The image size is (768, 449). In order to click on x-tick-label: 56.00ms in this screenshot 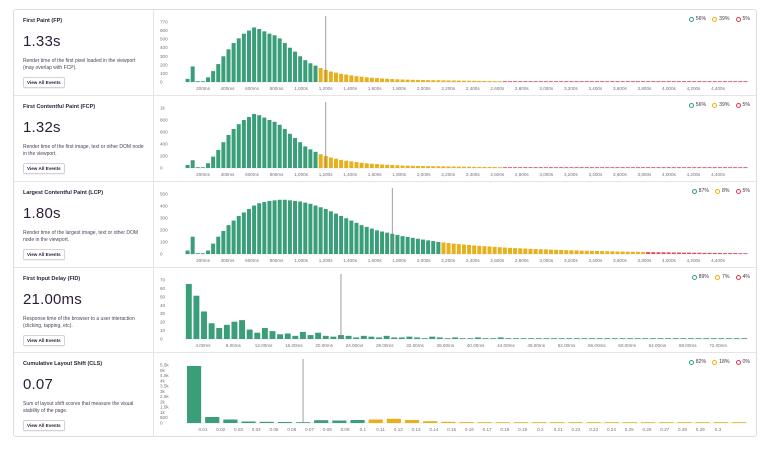, I will do `click(597, 345)`.